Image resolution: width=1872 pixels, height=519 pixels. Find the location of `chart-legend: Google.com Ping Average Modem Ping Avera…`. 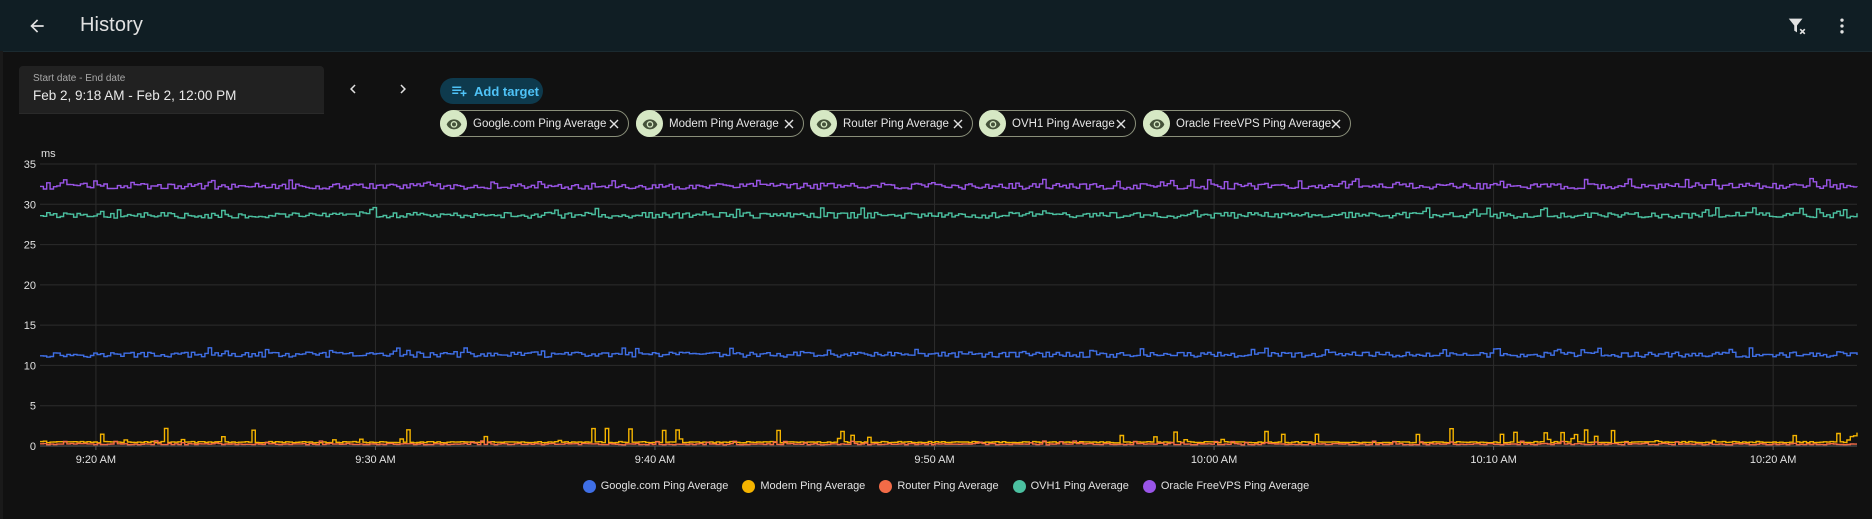

chart-legend: Google.com Ping Average Modem Ping Avera… is located at coordinates (936, 486).